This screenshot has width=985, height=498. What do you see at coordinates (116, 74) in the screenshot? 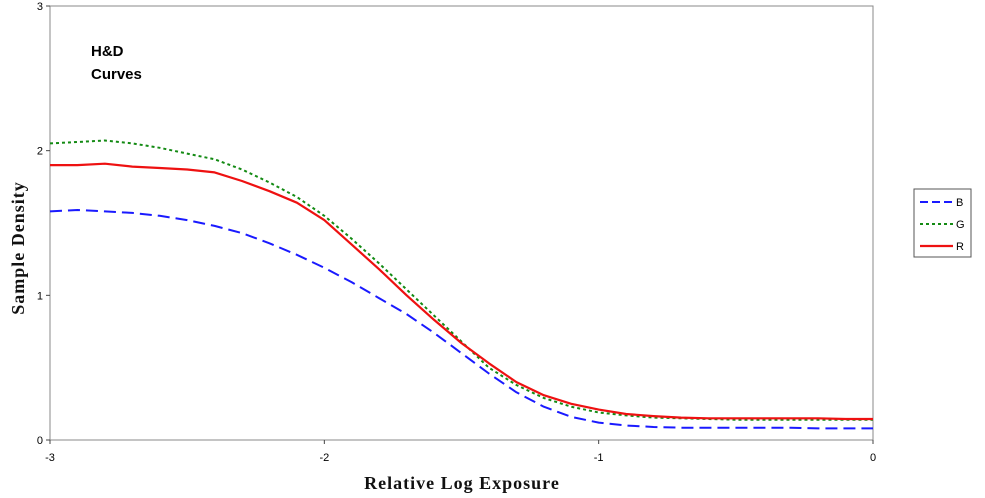
I see `plot-title-line-2: Curves` at bounding box center [116, 74].